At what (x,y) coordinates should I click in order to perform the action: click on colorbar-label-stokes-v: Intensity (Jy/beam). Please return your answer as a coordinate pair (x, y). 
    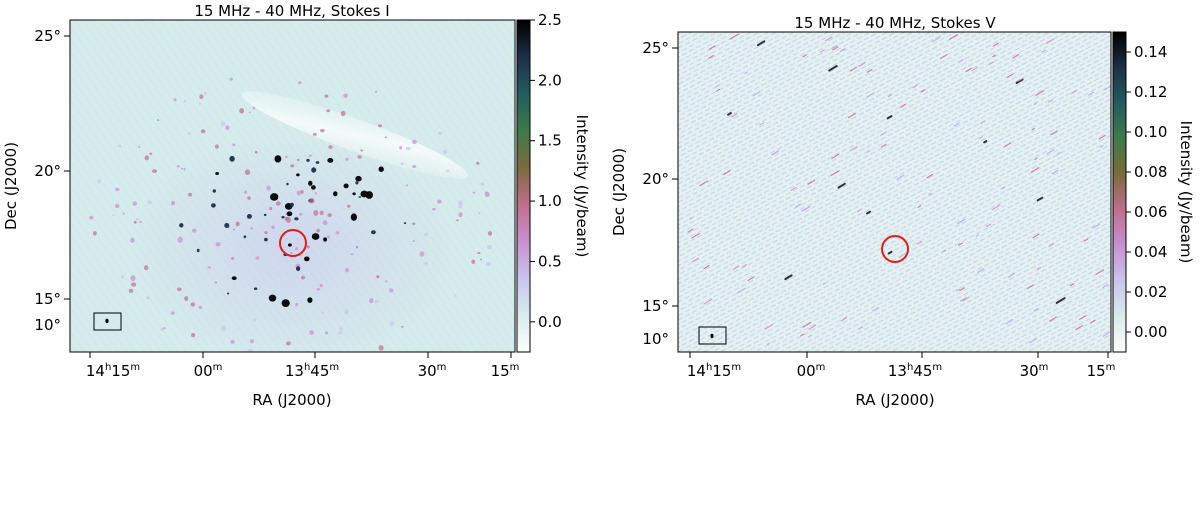
    Looking at the image, I should click on (1186, 192).